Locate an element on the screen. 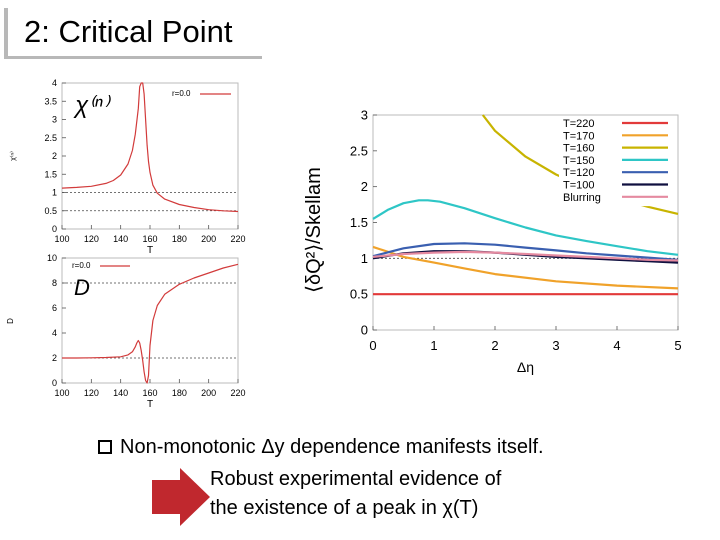  c1-y-tick-label-3: 6 is located at coordinates (54, 308).